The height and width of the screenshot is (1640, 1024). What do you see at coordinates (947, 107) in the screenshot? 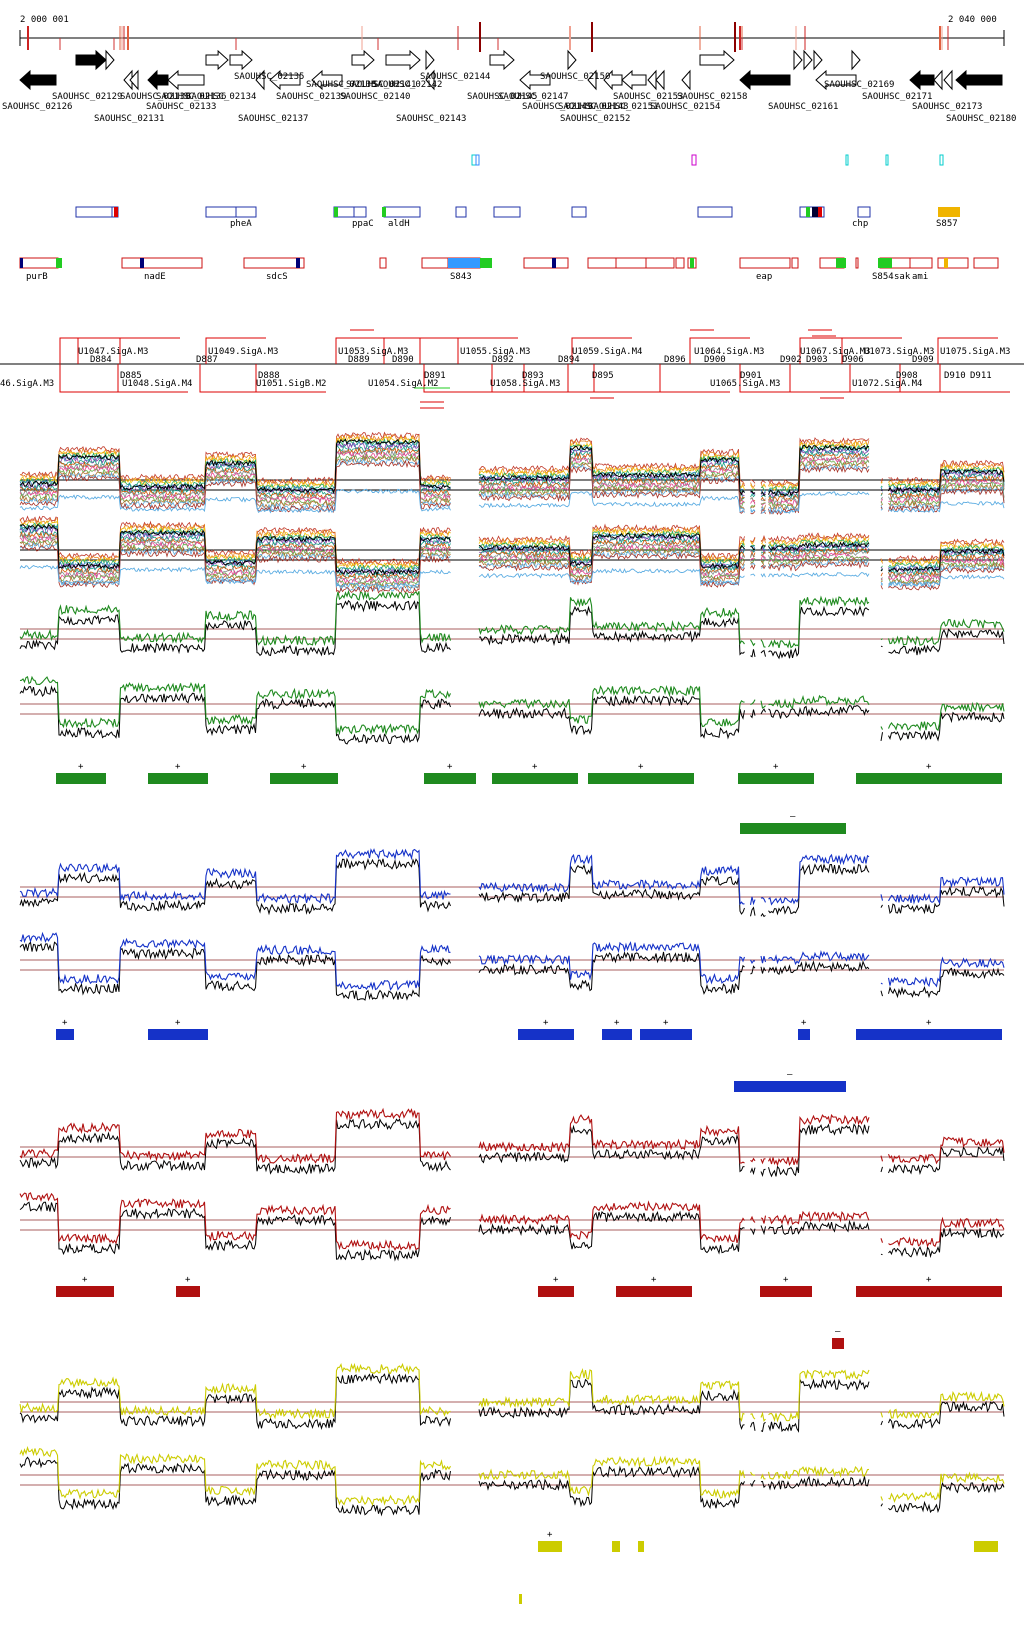
I see `gene-label: SAOUHSC_02173` at bounding box center [947, 107].